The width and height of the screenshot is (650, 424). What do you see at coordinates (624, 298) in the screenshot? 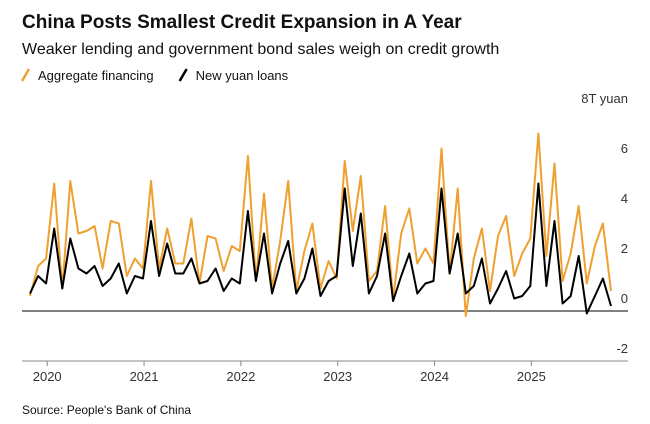
I see `y-tick-label: 0` at bounding box center [624, 298].